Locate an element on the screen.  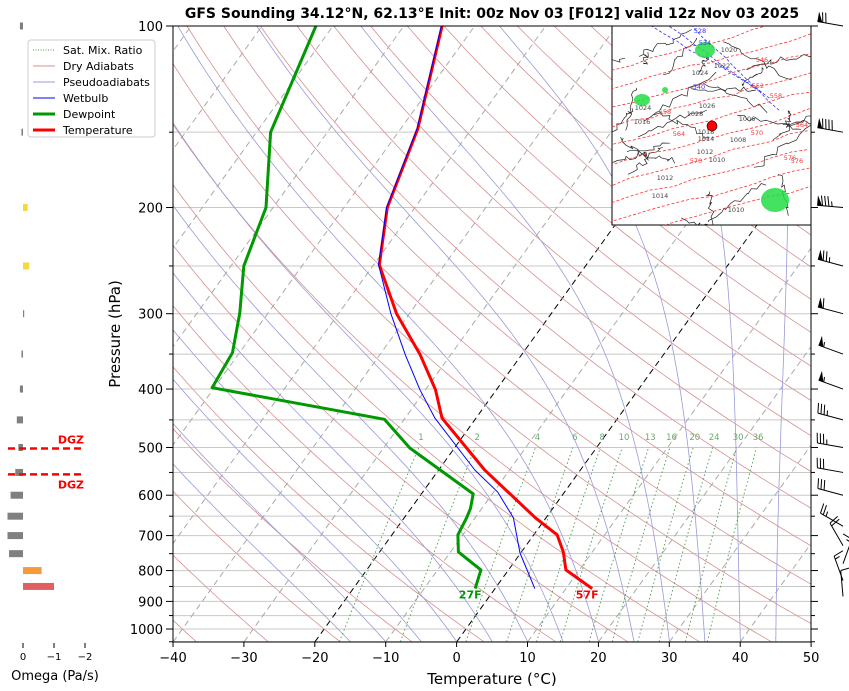
y-tick-label: 400 is located at coordinates (150, 390).